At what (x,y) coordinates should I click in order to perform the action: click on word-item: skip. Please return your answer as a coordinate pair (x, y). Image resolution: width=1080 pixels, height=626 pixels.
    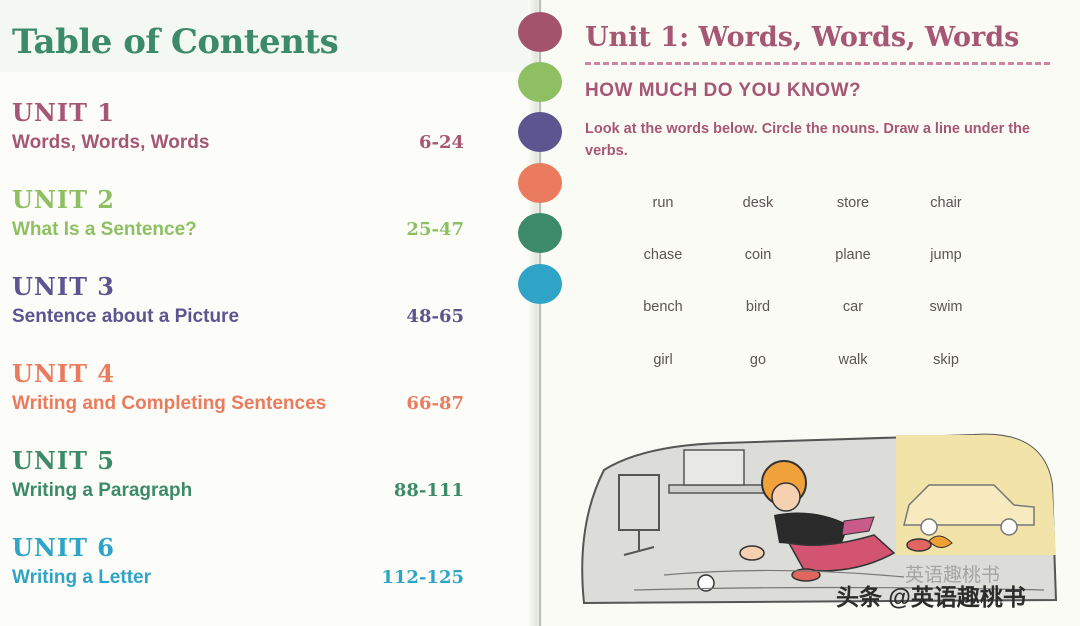
    Looking at the image, I should click on (946, 360).